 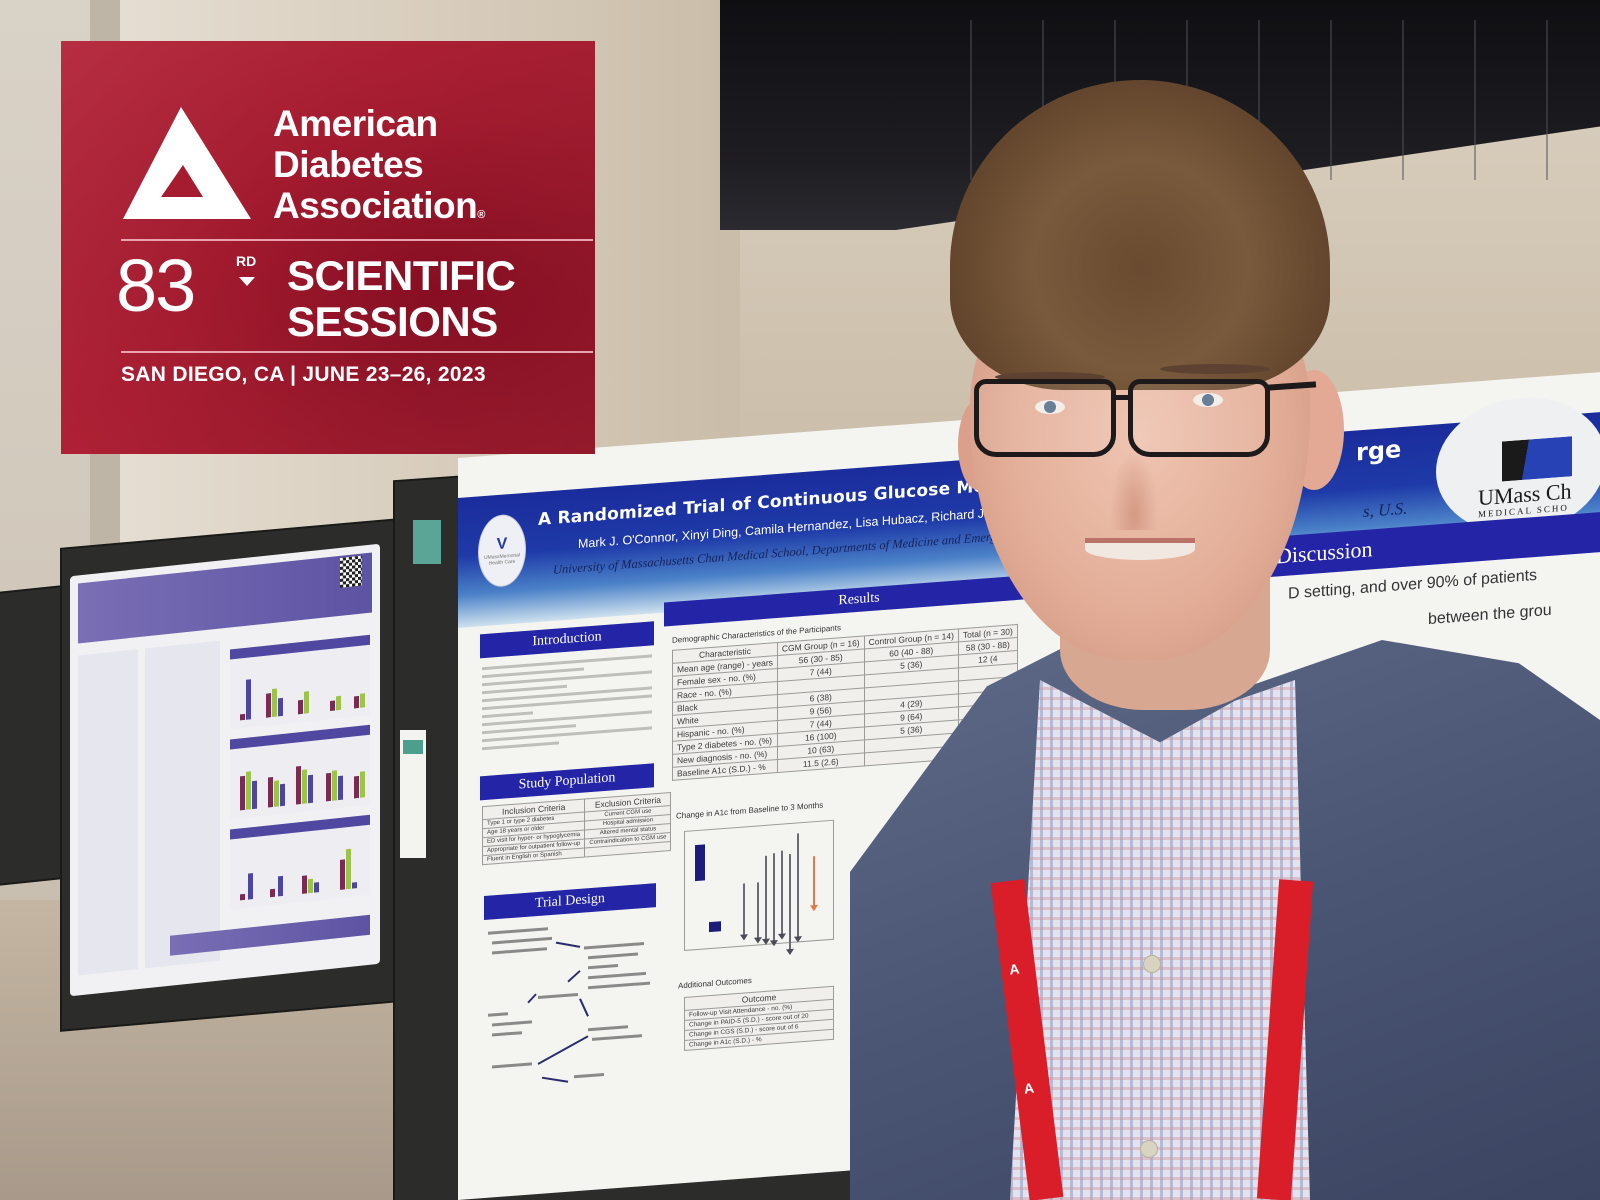 I want to click on a1c-chart, so click(x=759, y=885).